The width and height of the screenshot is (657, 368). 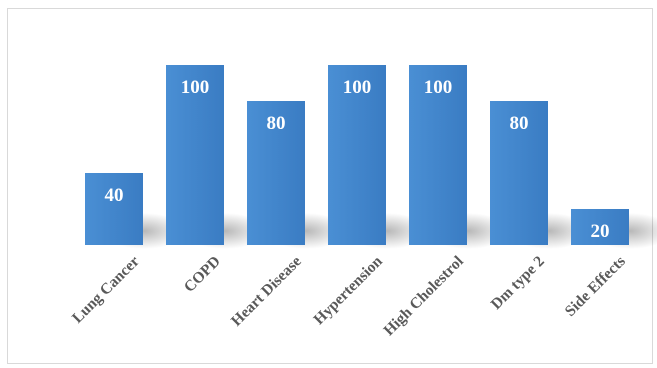 What do you see at coordinates (195, 155) in the screenshot?
I see `bar-copd` at bounding box center [195, 155].